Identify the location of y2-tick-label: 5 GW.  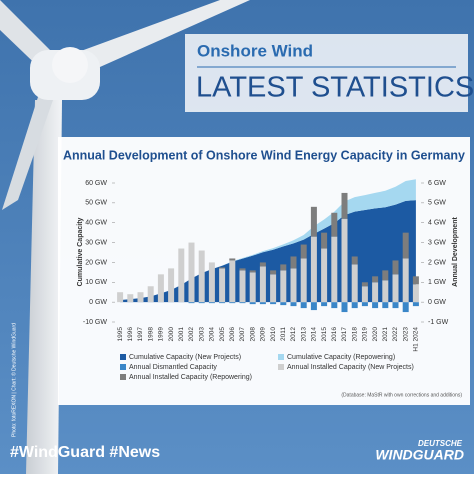
(437, 203).